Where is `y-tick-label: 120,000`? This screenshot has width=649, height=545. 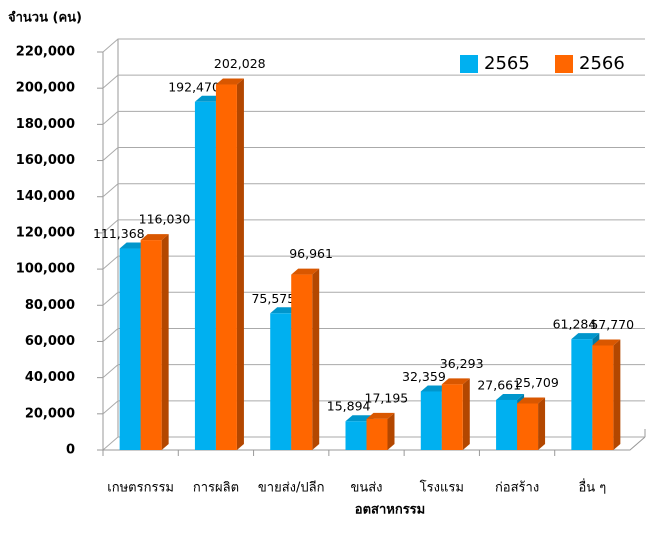
y-tick-label: 120,000 is located at coordinates (45, 232).